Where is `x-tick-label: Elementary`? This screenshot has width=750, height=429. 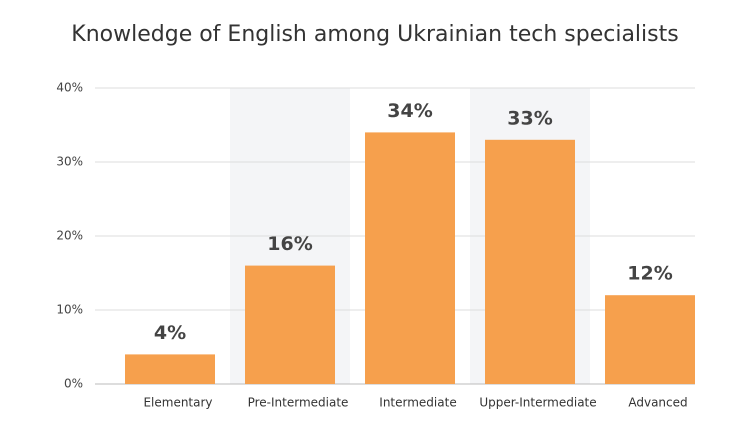 x-tick-label: Elementary is located at coordinates (177, 403).